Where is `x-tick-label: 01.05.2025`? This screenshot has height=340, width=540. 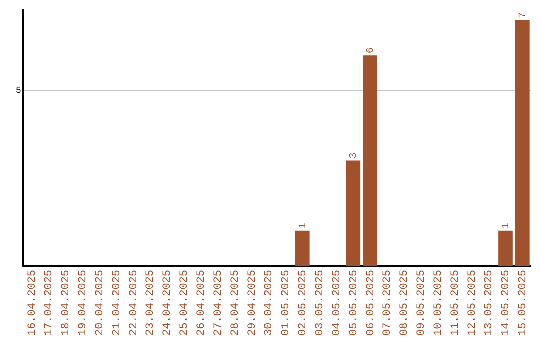
x-tick-label: 01.05.2025 is located at coordinates (286, 303).